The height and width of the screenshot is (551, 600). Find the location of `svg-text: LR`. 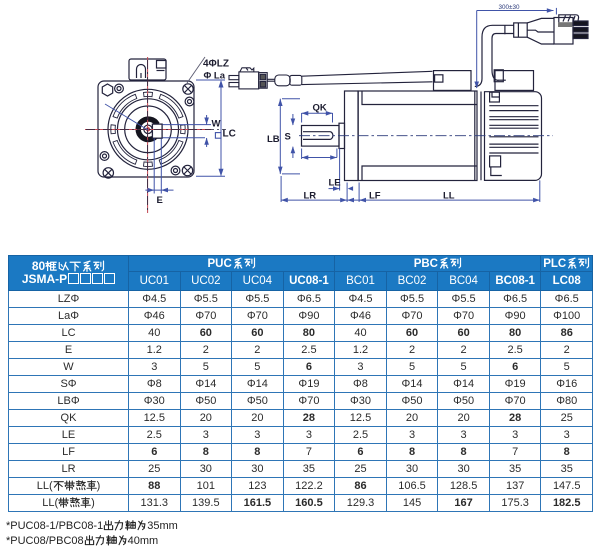

svg-text: LR is located at coordinates (310, 196).